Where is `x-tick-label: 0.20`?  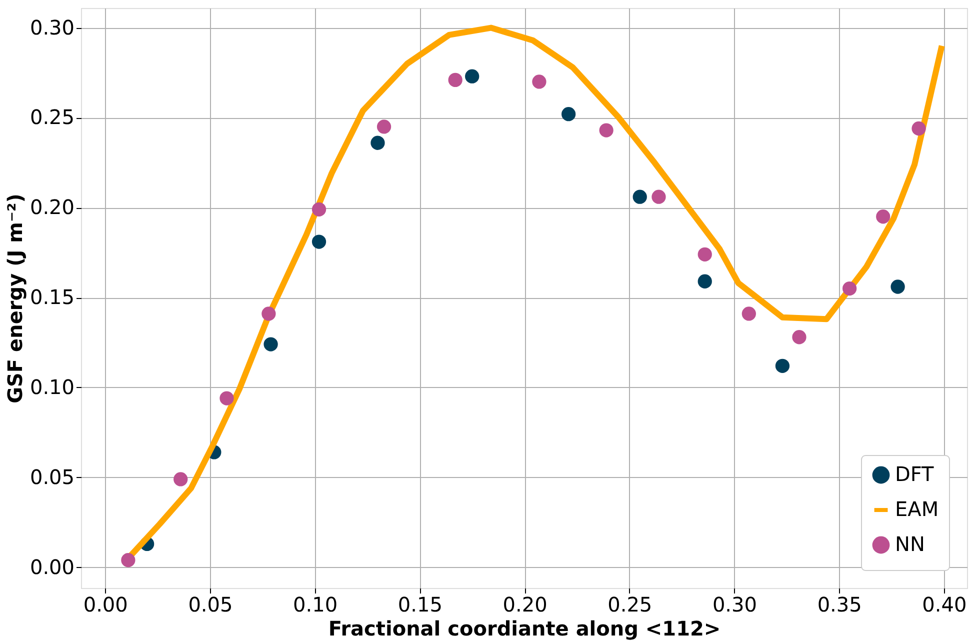 x-tick-label: 0.20 is located at coordinates (525, 604).